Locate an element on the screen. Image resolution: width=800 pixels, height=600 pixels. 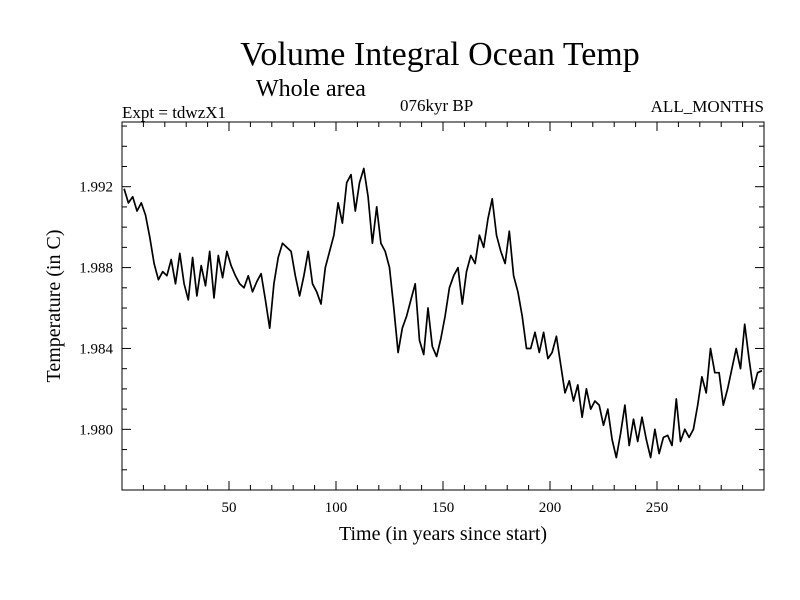
chart-title: Volume Integral Ocean Temp is located at coordinates (440, 54).